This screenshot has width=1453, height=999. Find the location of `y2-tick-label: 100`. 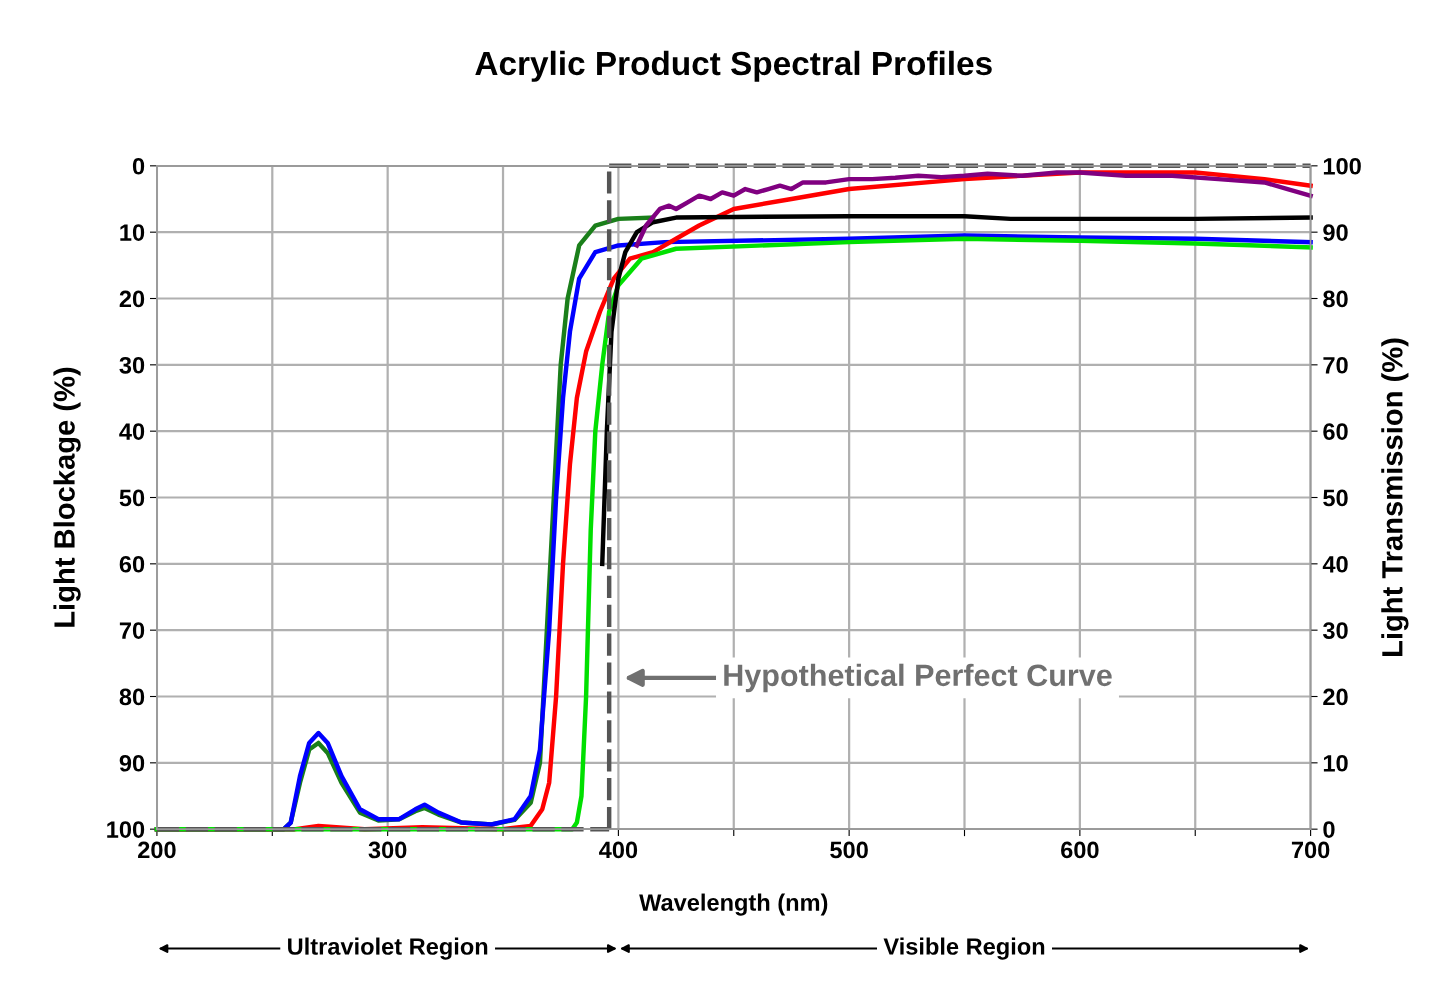

y2-tick-label: 100 is located at coordinates (1342, 166).